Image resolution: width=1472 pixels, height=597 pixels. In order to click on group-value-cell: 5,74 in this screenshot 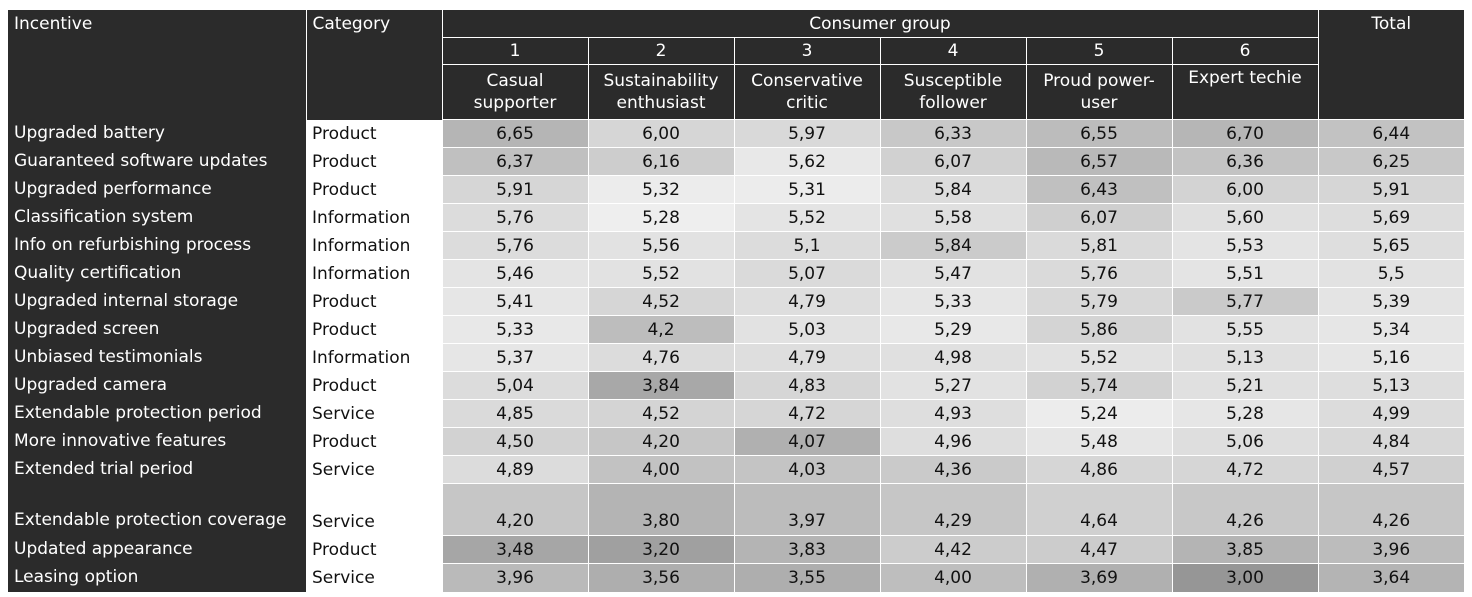, I will do `click(1098, 385)`.